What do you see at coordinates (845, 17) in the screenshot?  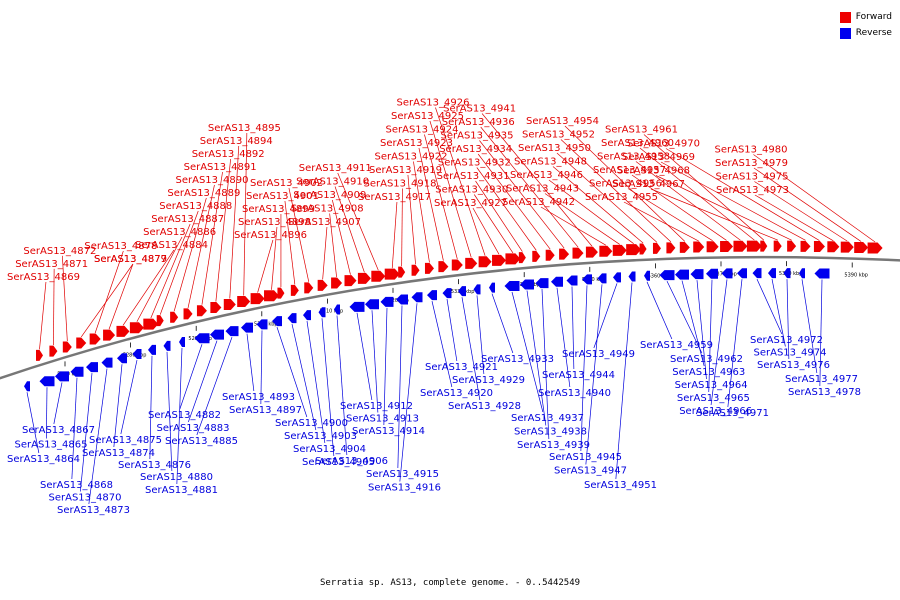 I see `forward-swatch` at bounding box center [845, 17].